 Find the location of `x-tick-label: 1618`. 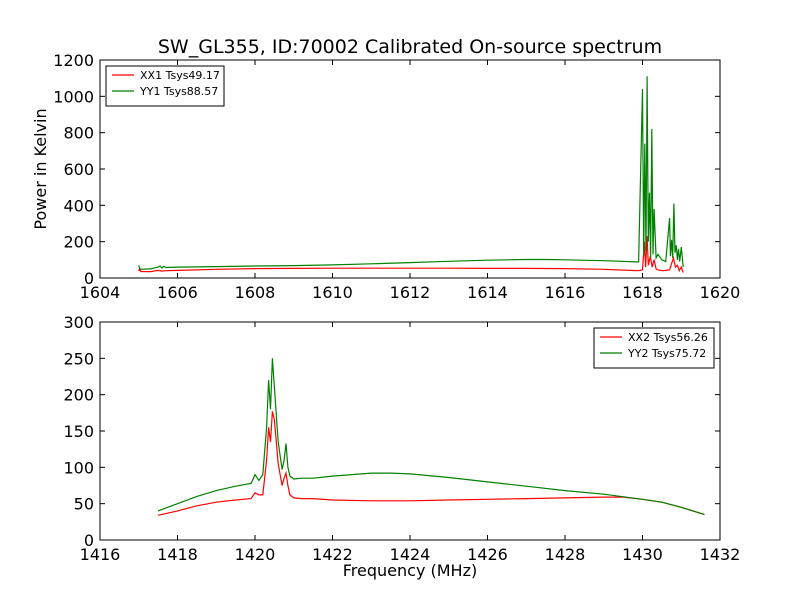

x-tick-label: 1618 is located at coordinates (642, 292).